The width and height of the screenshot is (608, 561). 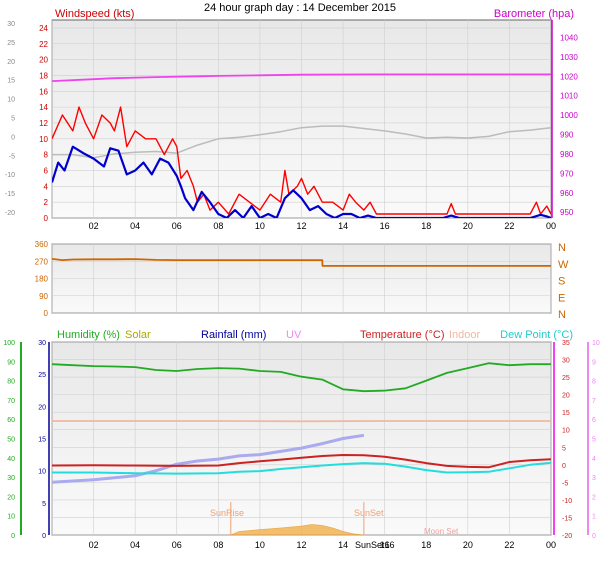 I want to click on compass-label: W, so click(x=563, y=265).